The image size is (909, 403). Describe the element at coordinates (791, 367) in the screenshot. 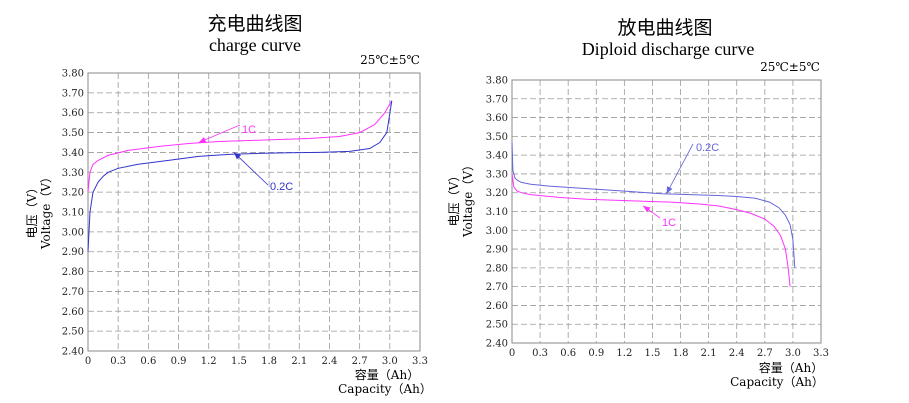

I see `discharge-chart-xlabel: 容量（Ah）` at that location.